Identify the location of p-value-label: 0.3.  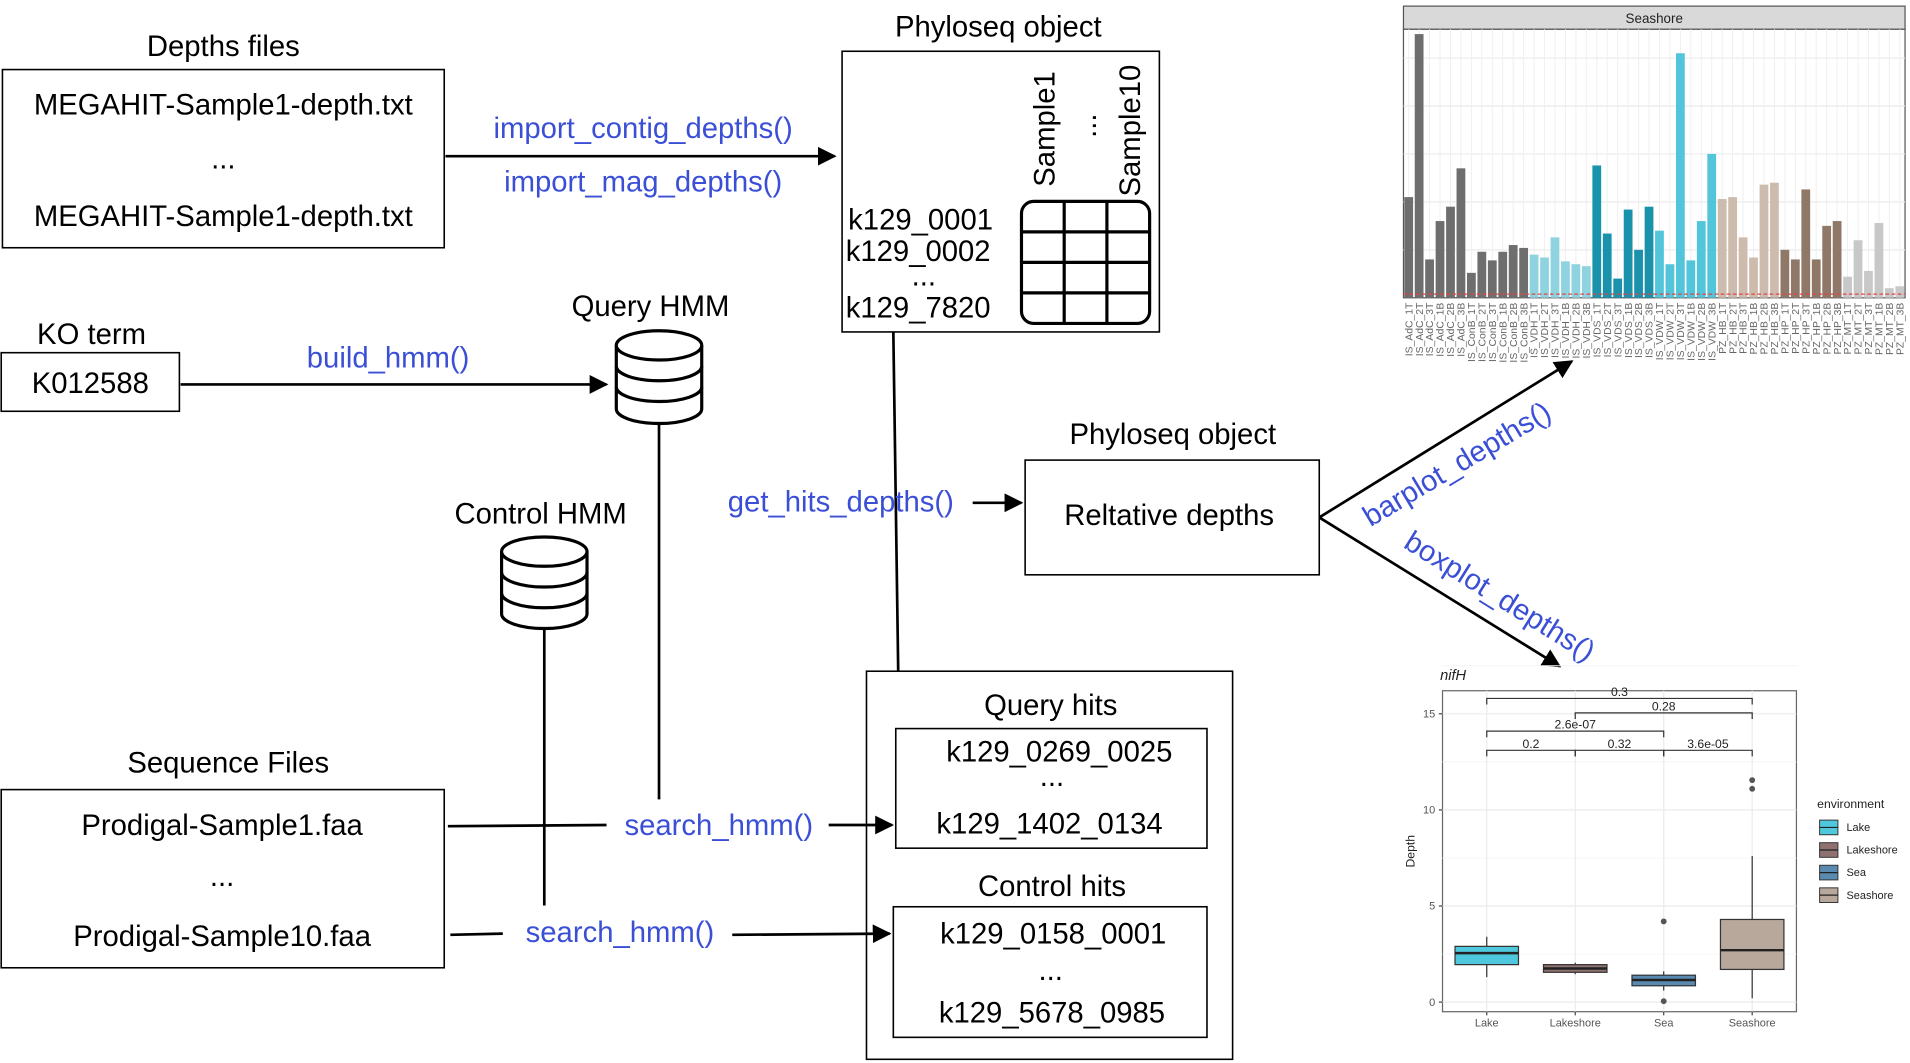
(1619, 692).